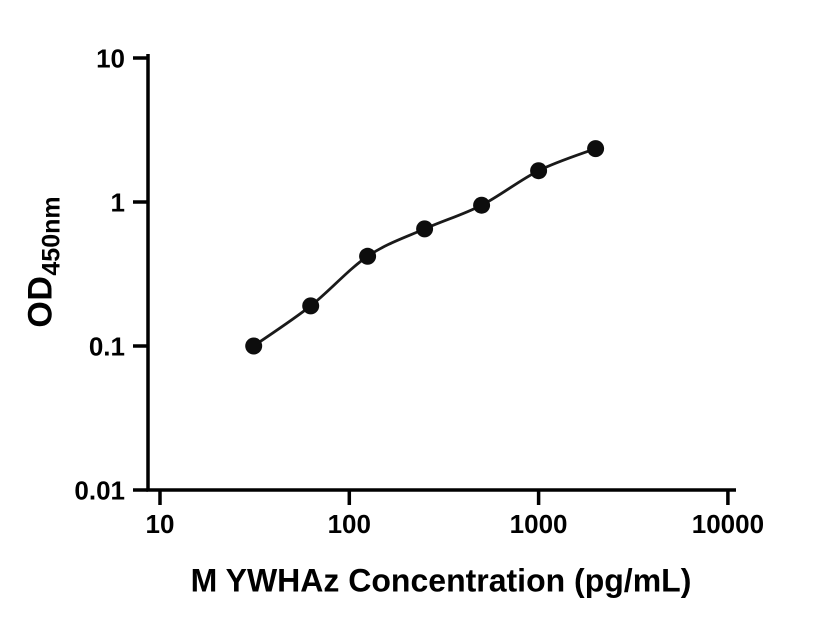 The width and height of the screenshot is (816, 640). What do you see at coordinates (110, 59) in the screenshot?
I see `y-tick-label: 10` at bounding box center [110, 59].